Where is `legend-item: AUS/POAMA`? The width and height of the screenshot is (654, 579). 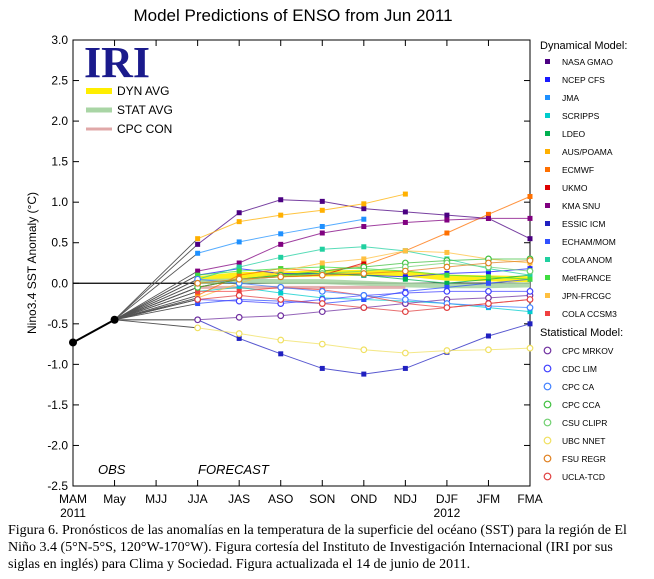
legend-item: AUS/POAMA is located at coordinates (579, 152).